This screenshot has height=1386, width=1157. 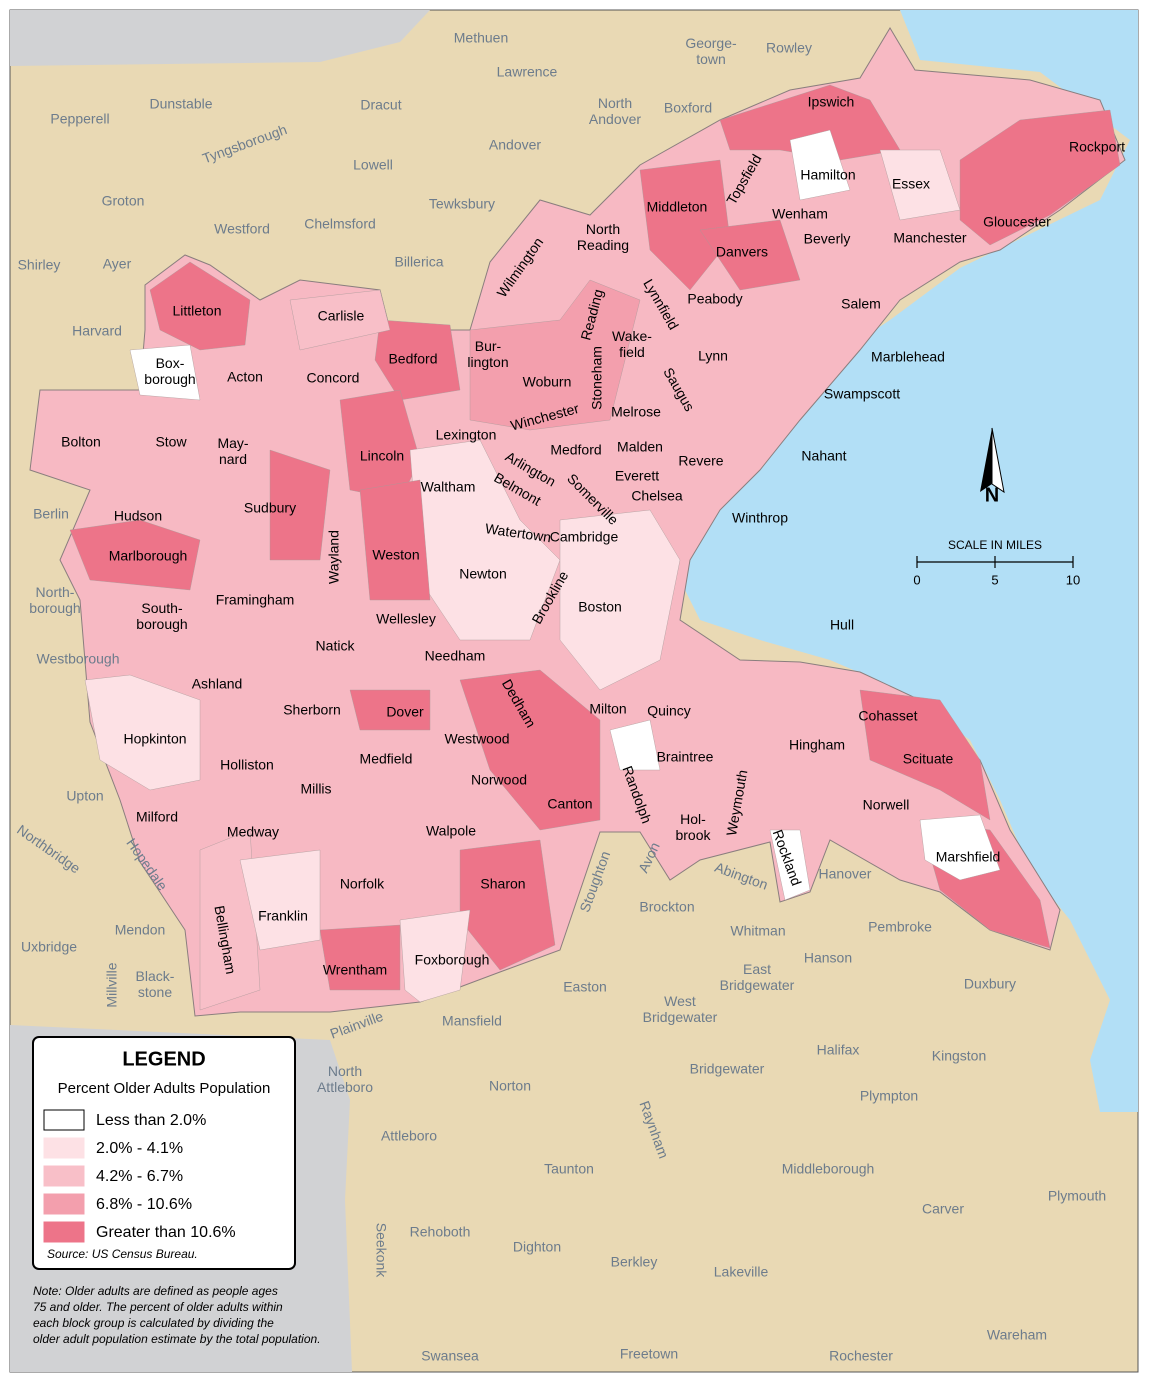 What do you see at coordinates (144, 1204) in the screenshot?
I see `legend-label: 6.8% - 10.6%` at bounding box center [144, 1204].